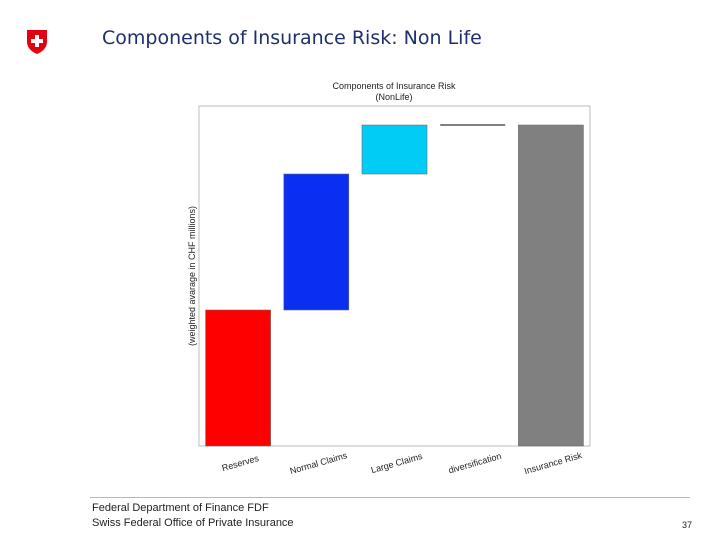 Image resolution: width=720 pixels, height=540 pixels. I want to click on x-tick-label-diversification: diversification, so click(474, 463).